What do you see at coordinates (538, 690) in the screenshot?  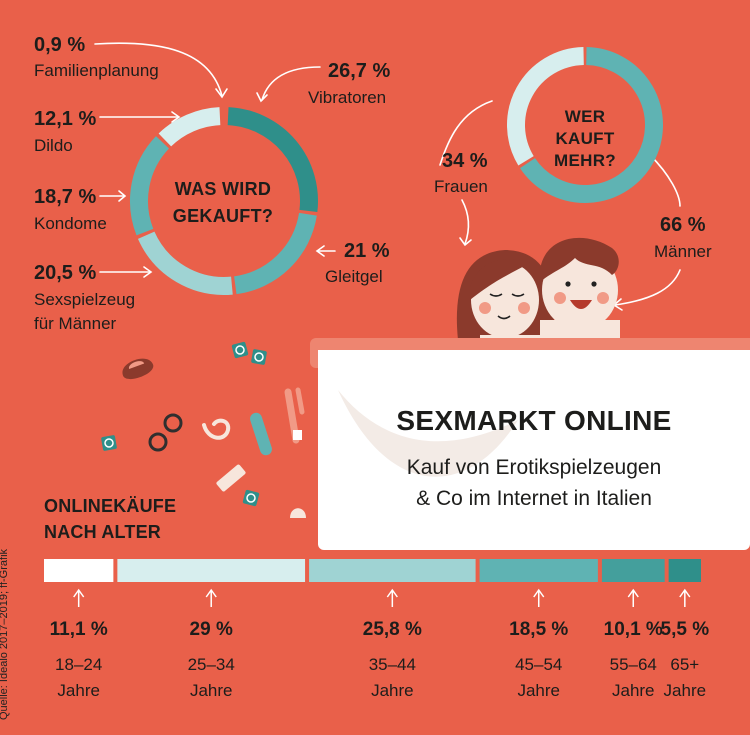 I see `age-unit-3: Jahre` at bounding box center [538, 690].